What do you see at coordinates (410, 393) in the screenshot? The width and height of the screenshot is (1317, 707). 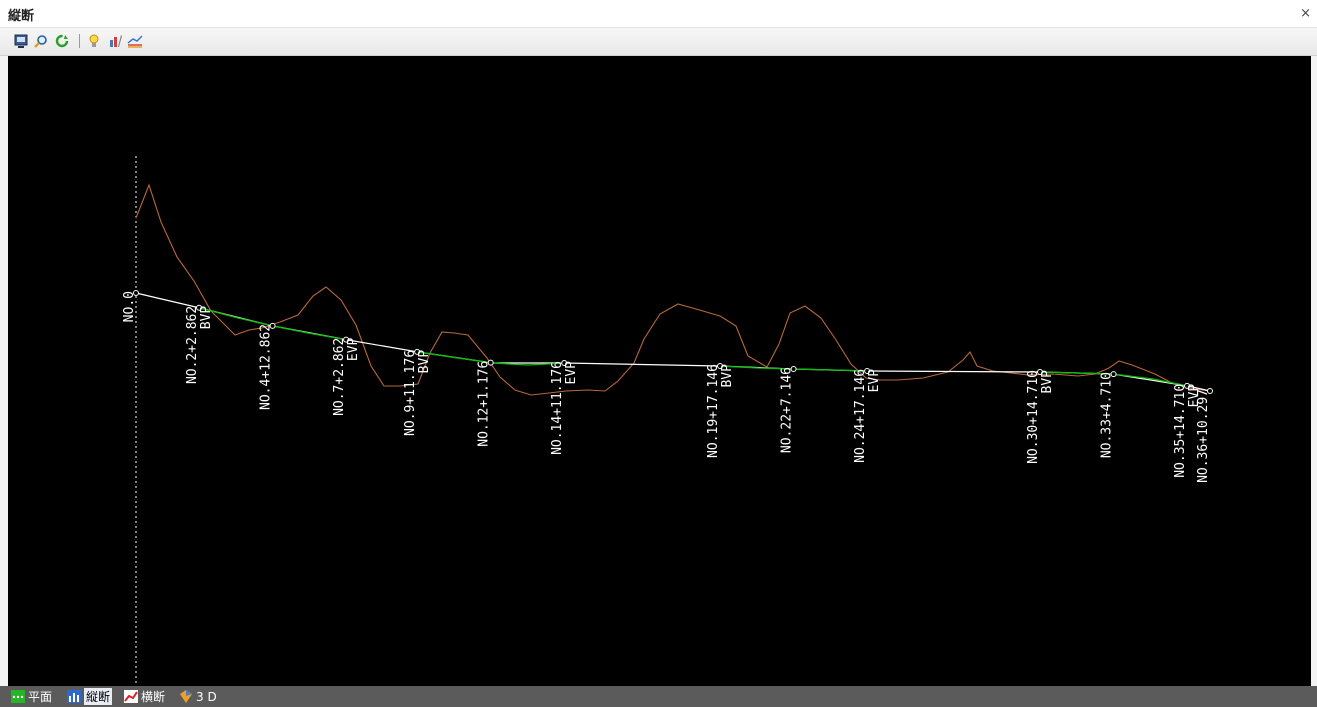 I see `station-label: NO.9+11.176` at bounding box center [410, 393].